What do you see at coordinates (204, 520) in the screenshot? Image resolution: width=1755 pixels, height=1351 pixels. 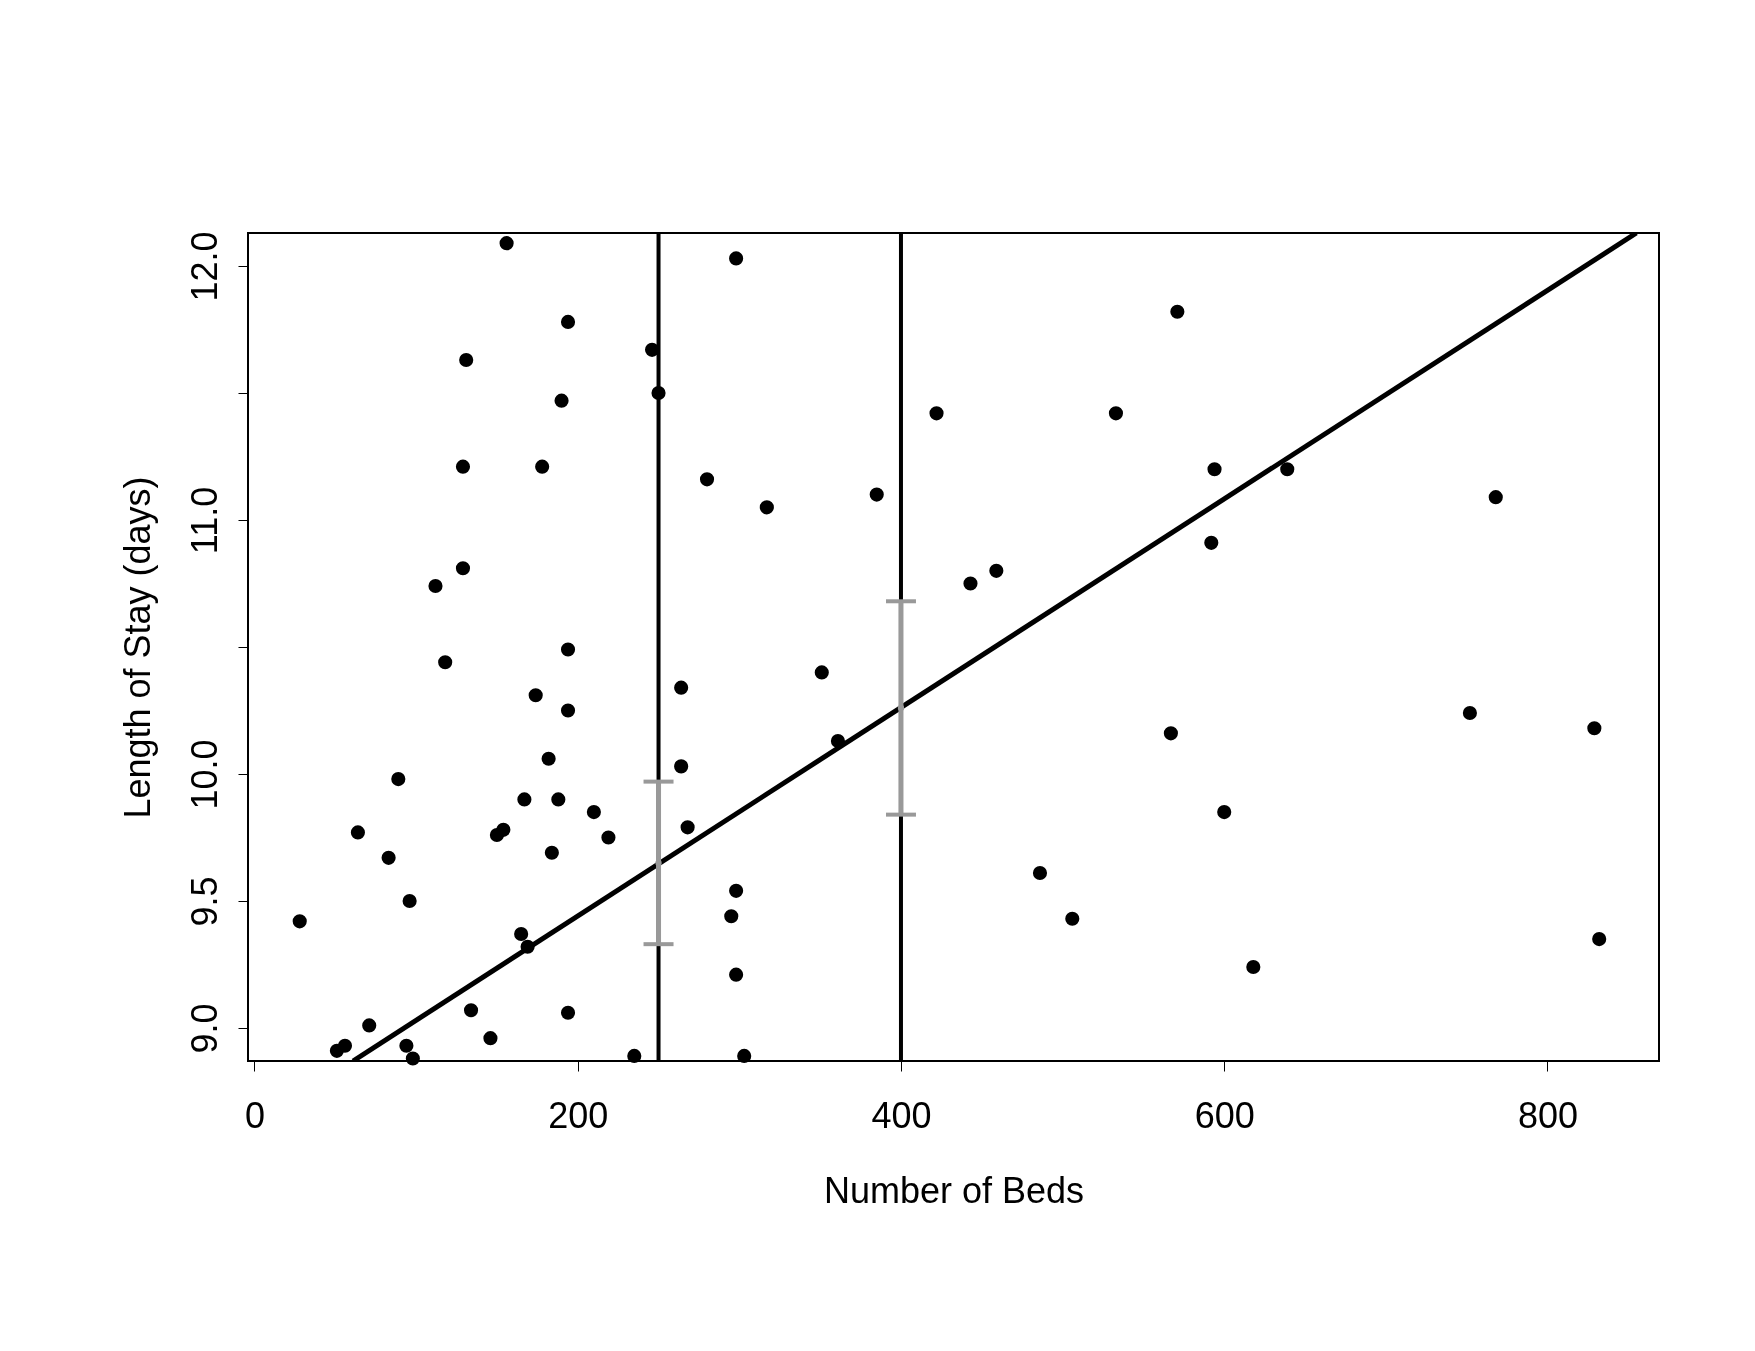 I see `y-tick-label: 11.0` at bounding box center [204, 520].